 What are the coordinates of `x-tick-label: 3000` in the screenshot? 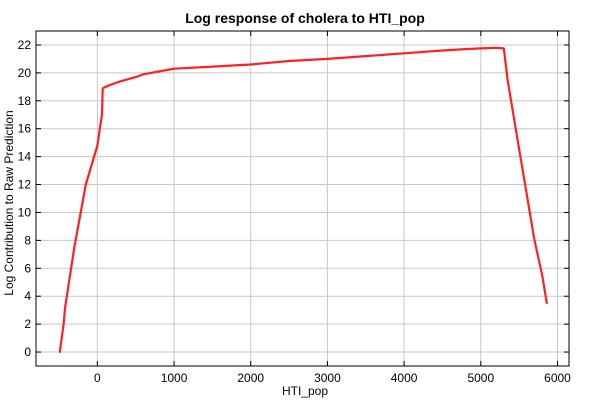 It's located at (327, 378).